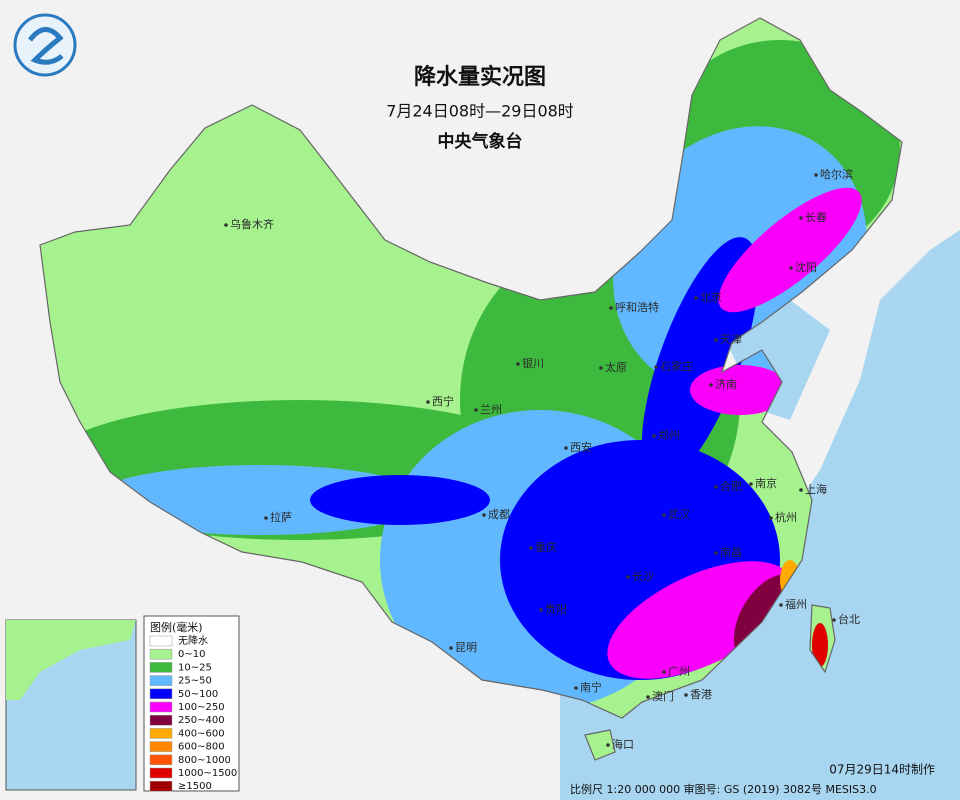 This screenshot has height=800, width=960. I want to click on city-label: 西安, so click(581, 447).